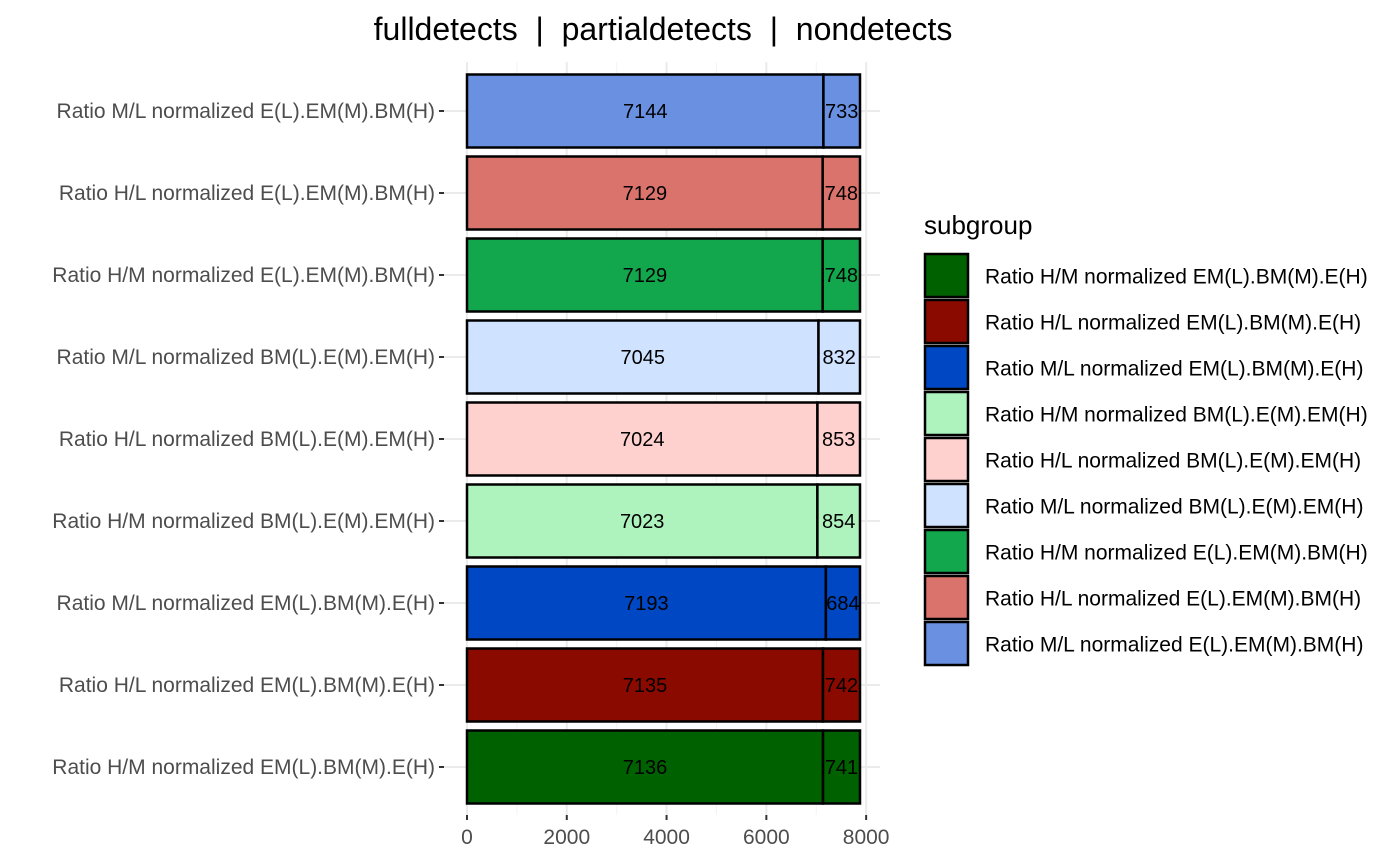  Describe the element at coordinates (645, 112) in the screenshot. I see `data-label: 7144` at that location.